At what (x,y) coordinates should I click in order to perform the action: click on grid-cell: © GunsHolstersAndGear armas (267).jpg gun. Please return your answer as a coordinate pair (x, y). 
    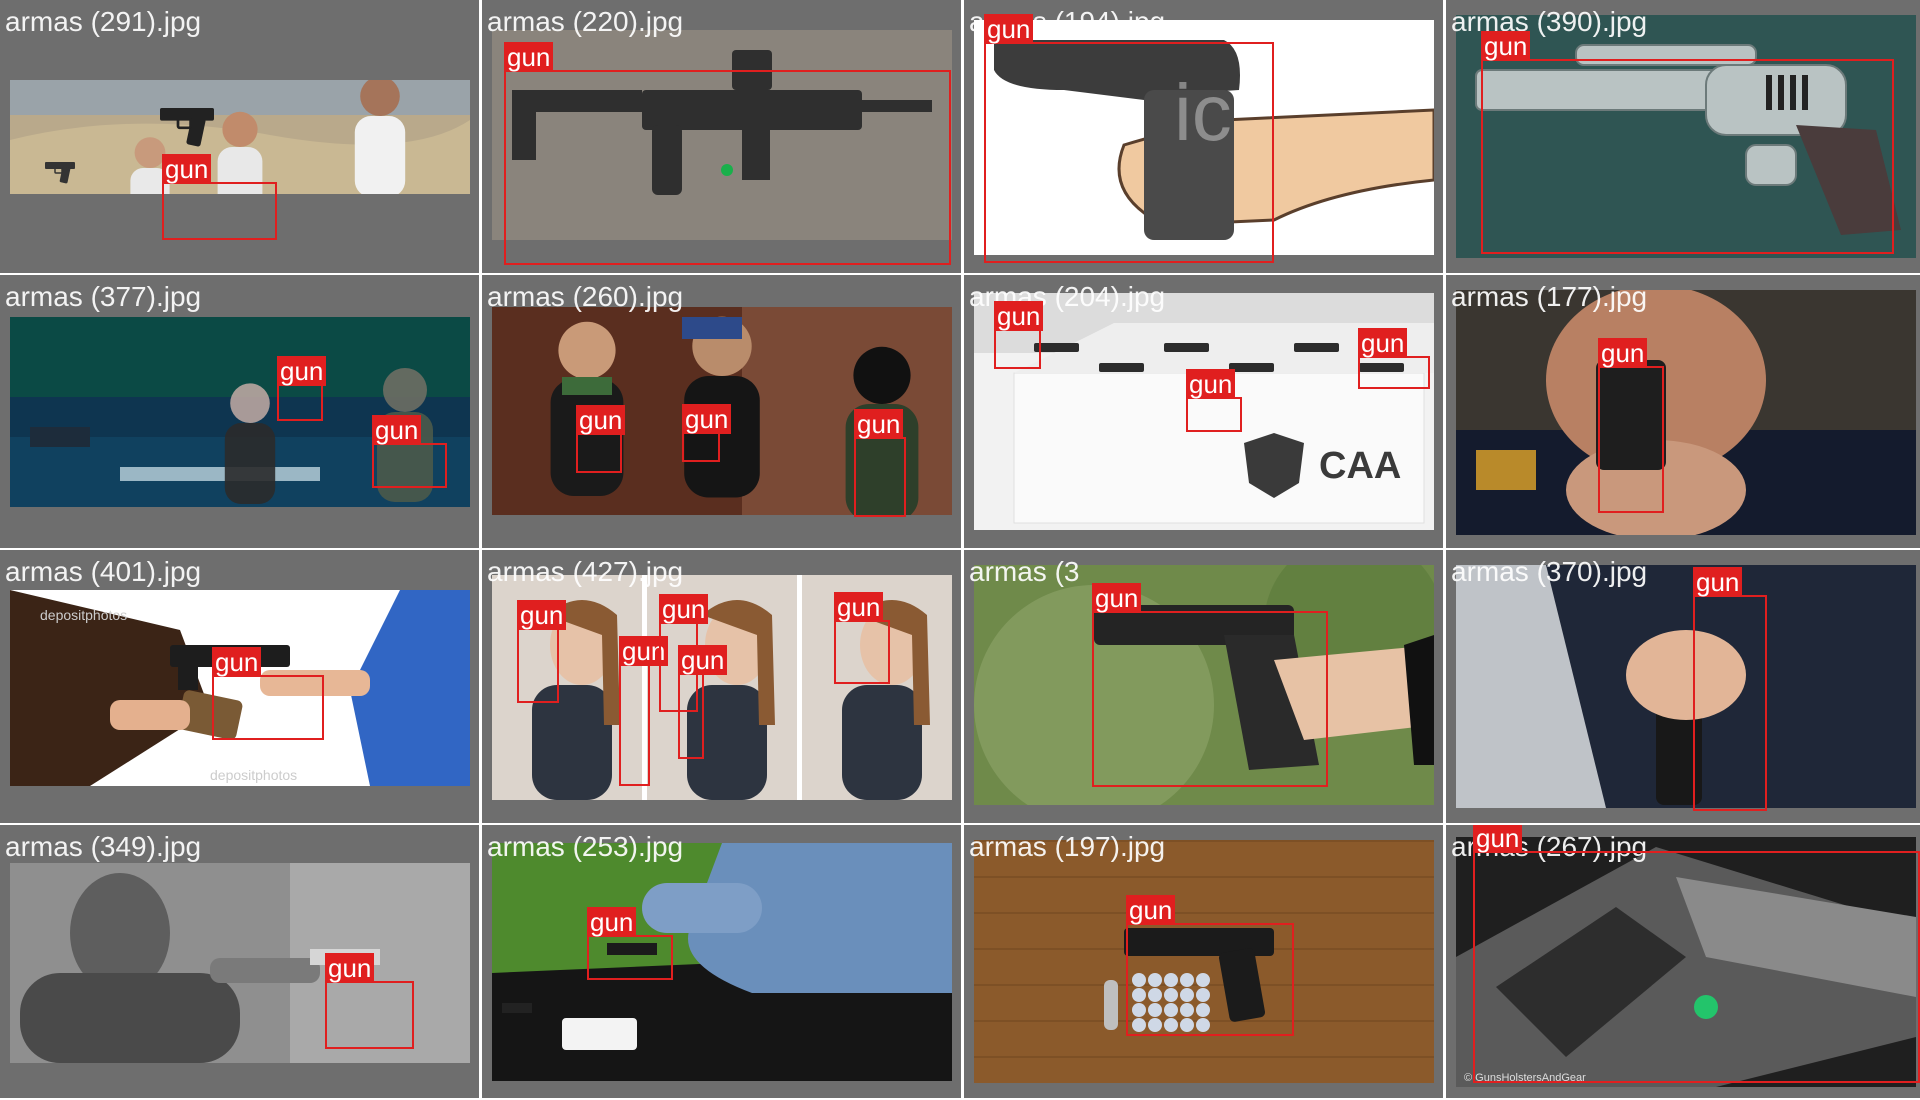
    Looking at the image, I should click on (1683, 961).